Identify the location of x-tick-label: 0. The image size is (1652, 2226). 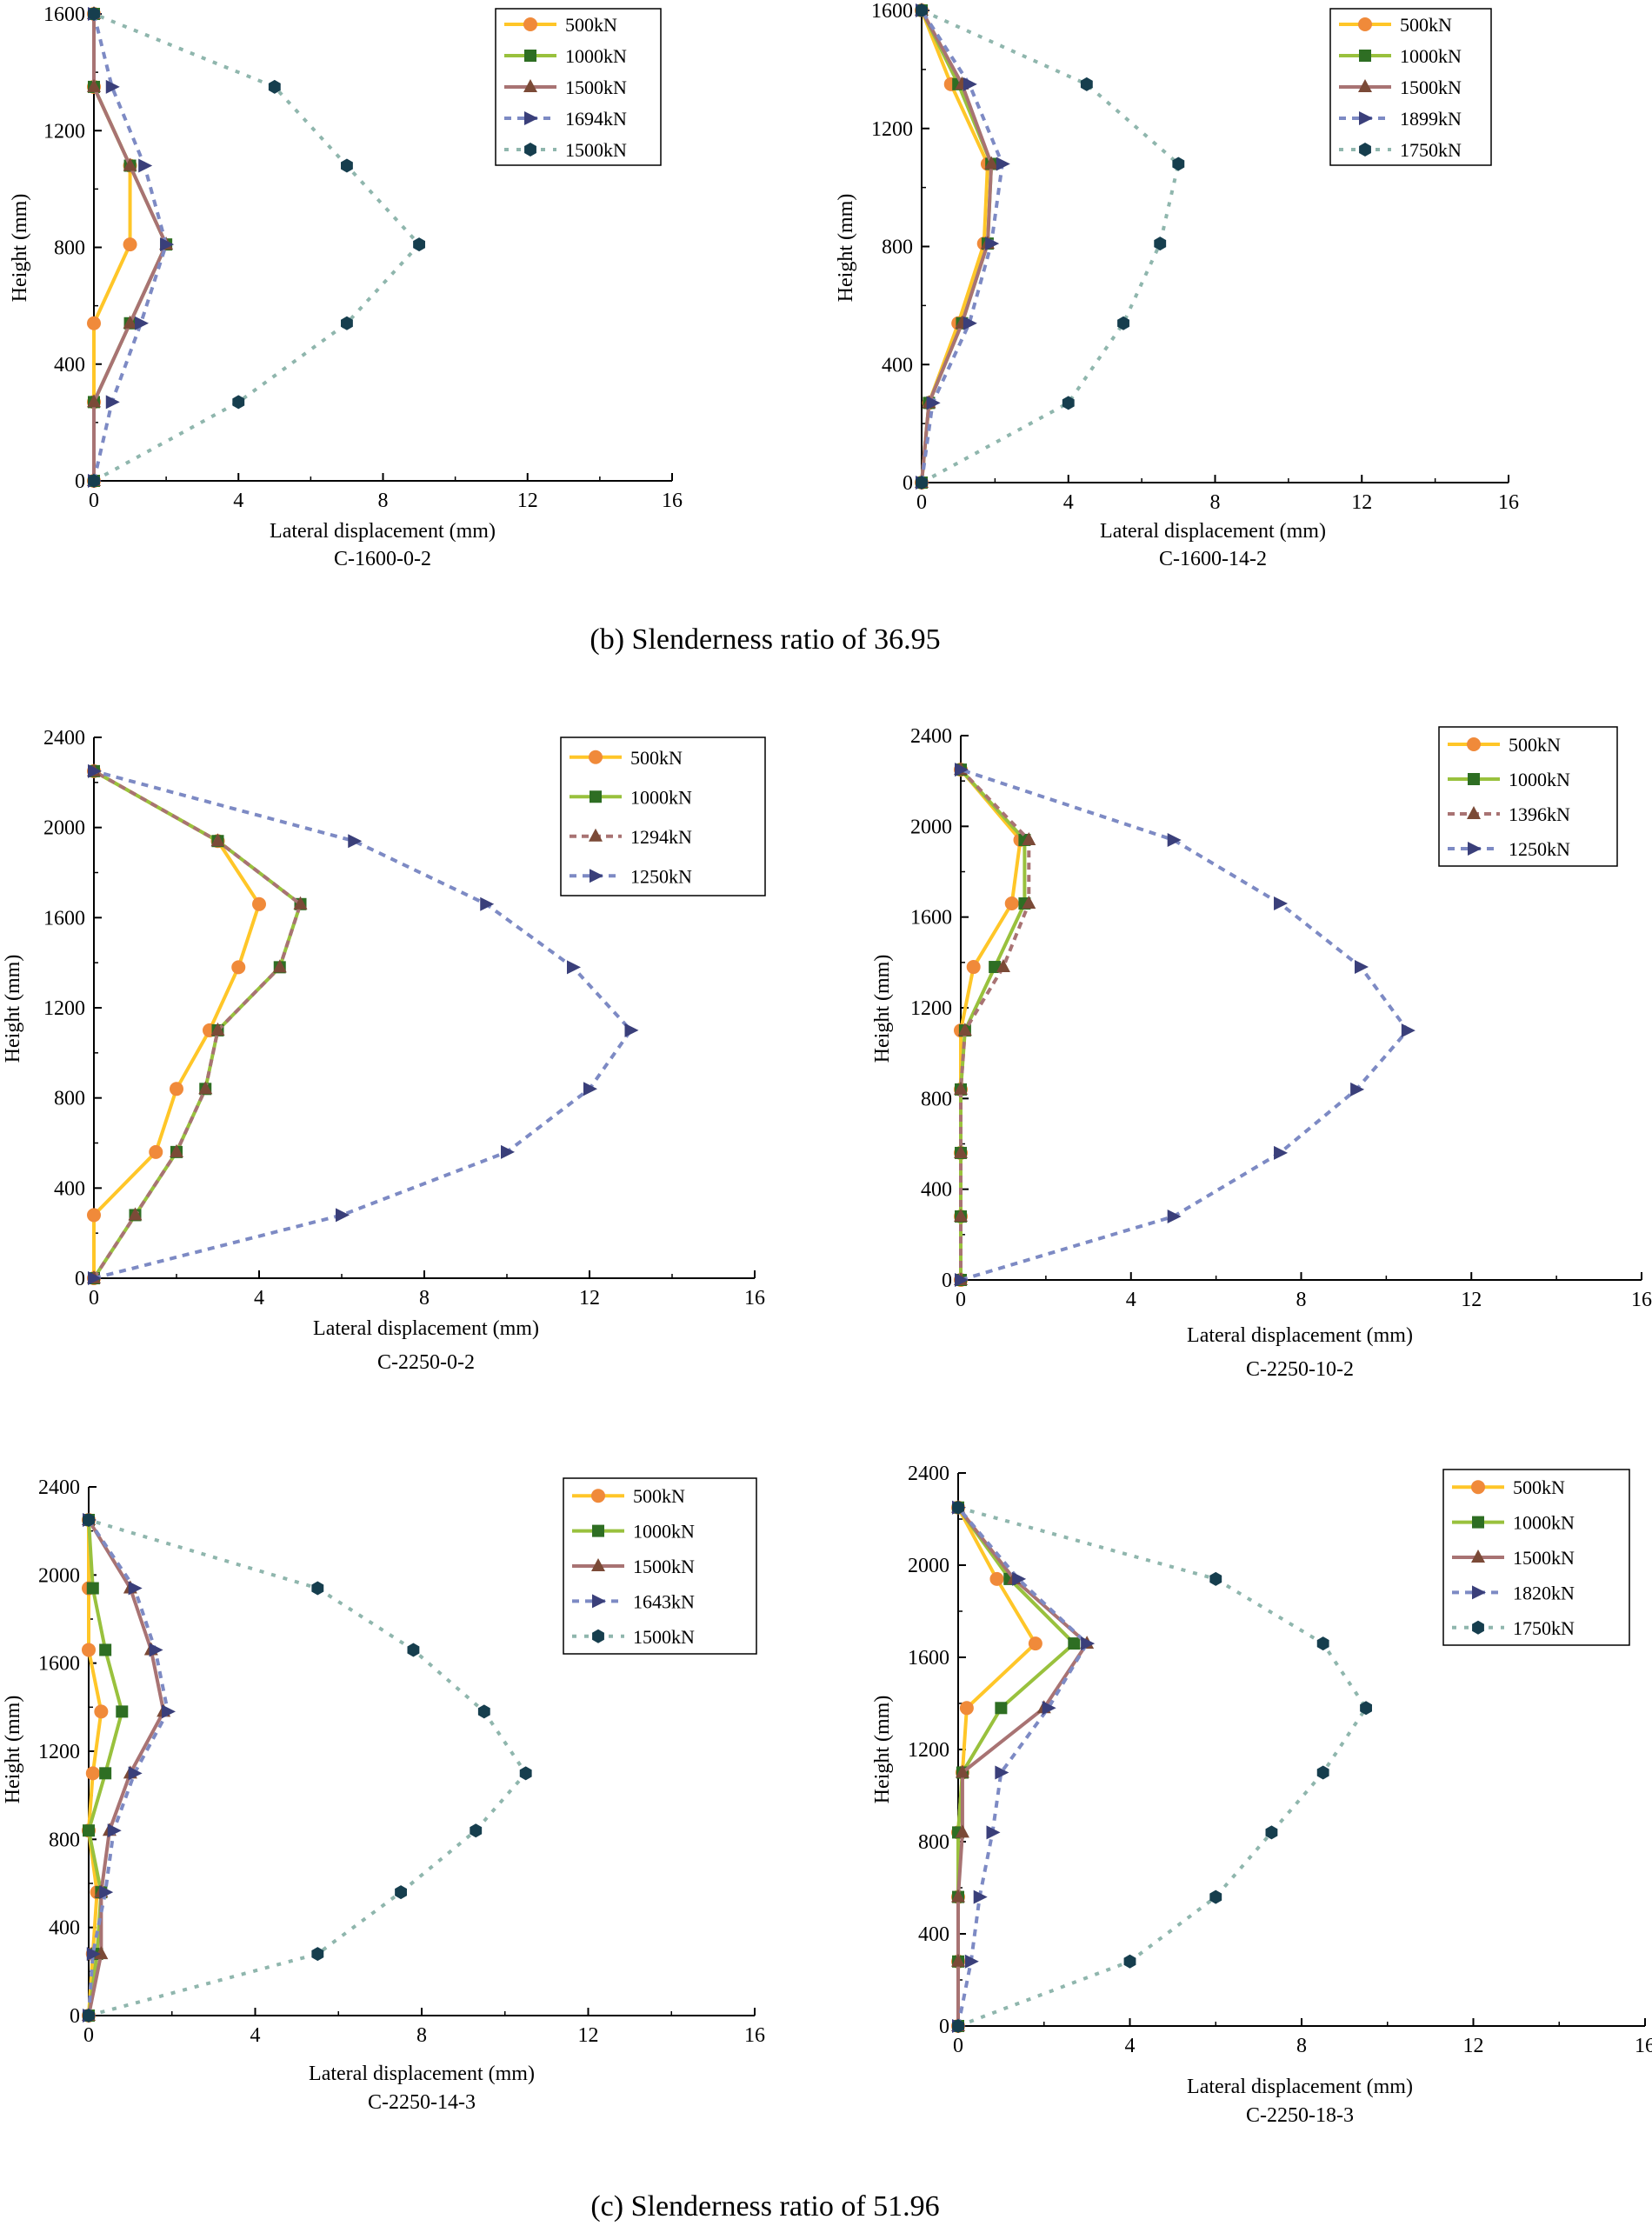
(921, 502).